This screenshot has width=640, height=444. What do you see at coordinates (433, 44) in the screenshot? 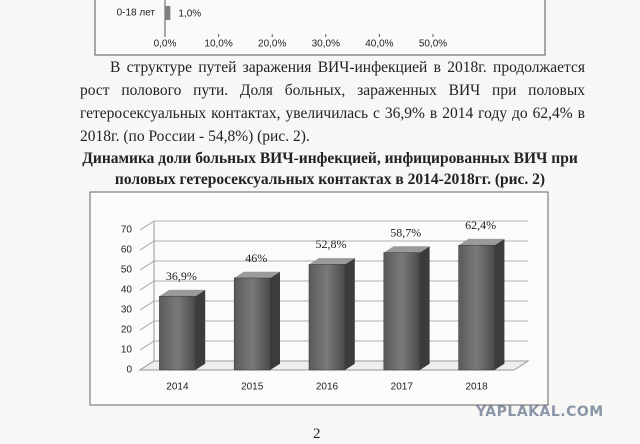
I see `x-tick-label: 50,0%` at bounding box center [433, 44].